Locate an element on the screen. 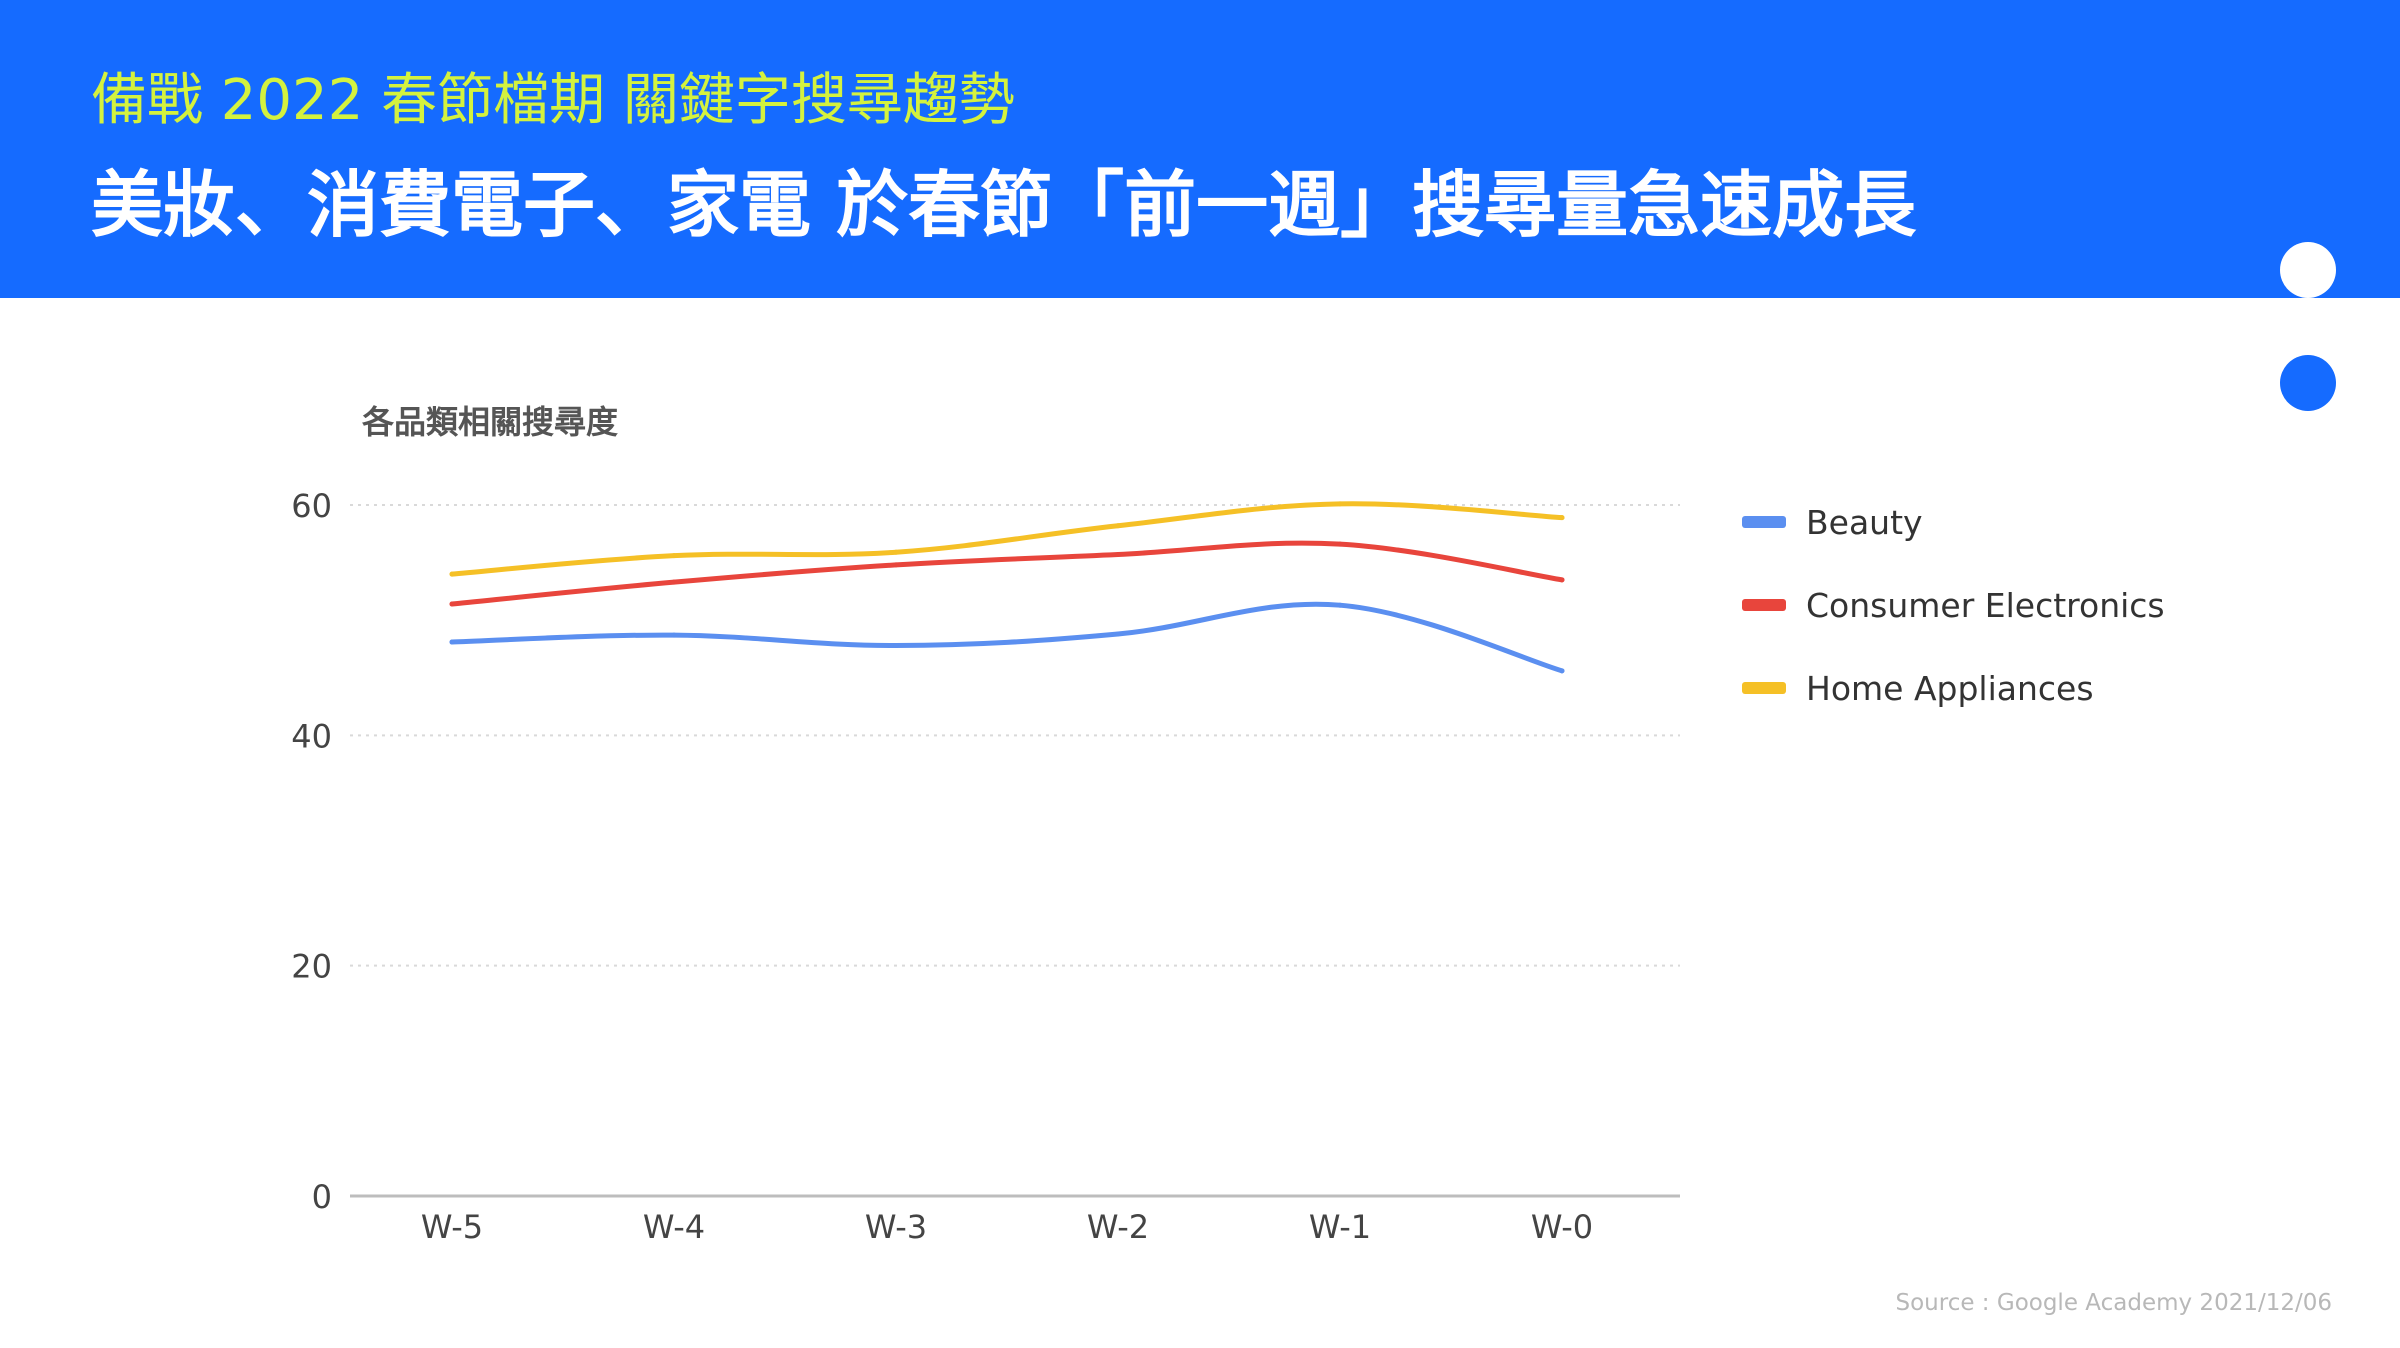 The width and height of the screenshot is (2400, 1348). legend-item-beauty: Beauty is located at coordinates (1832, 522).